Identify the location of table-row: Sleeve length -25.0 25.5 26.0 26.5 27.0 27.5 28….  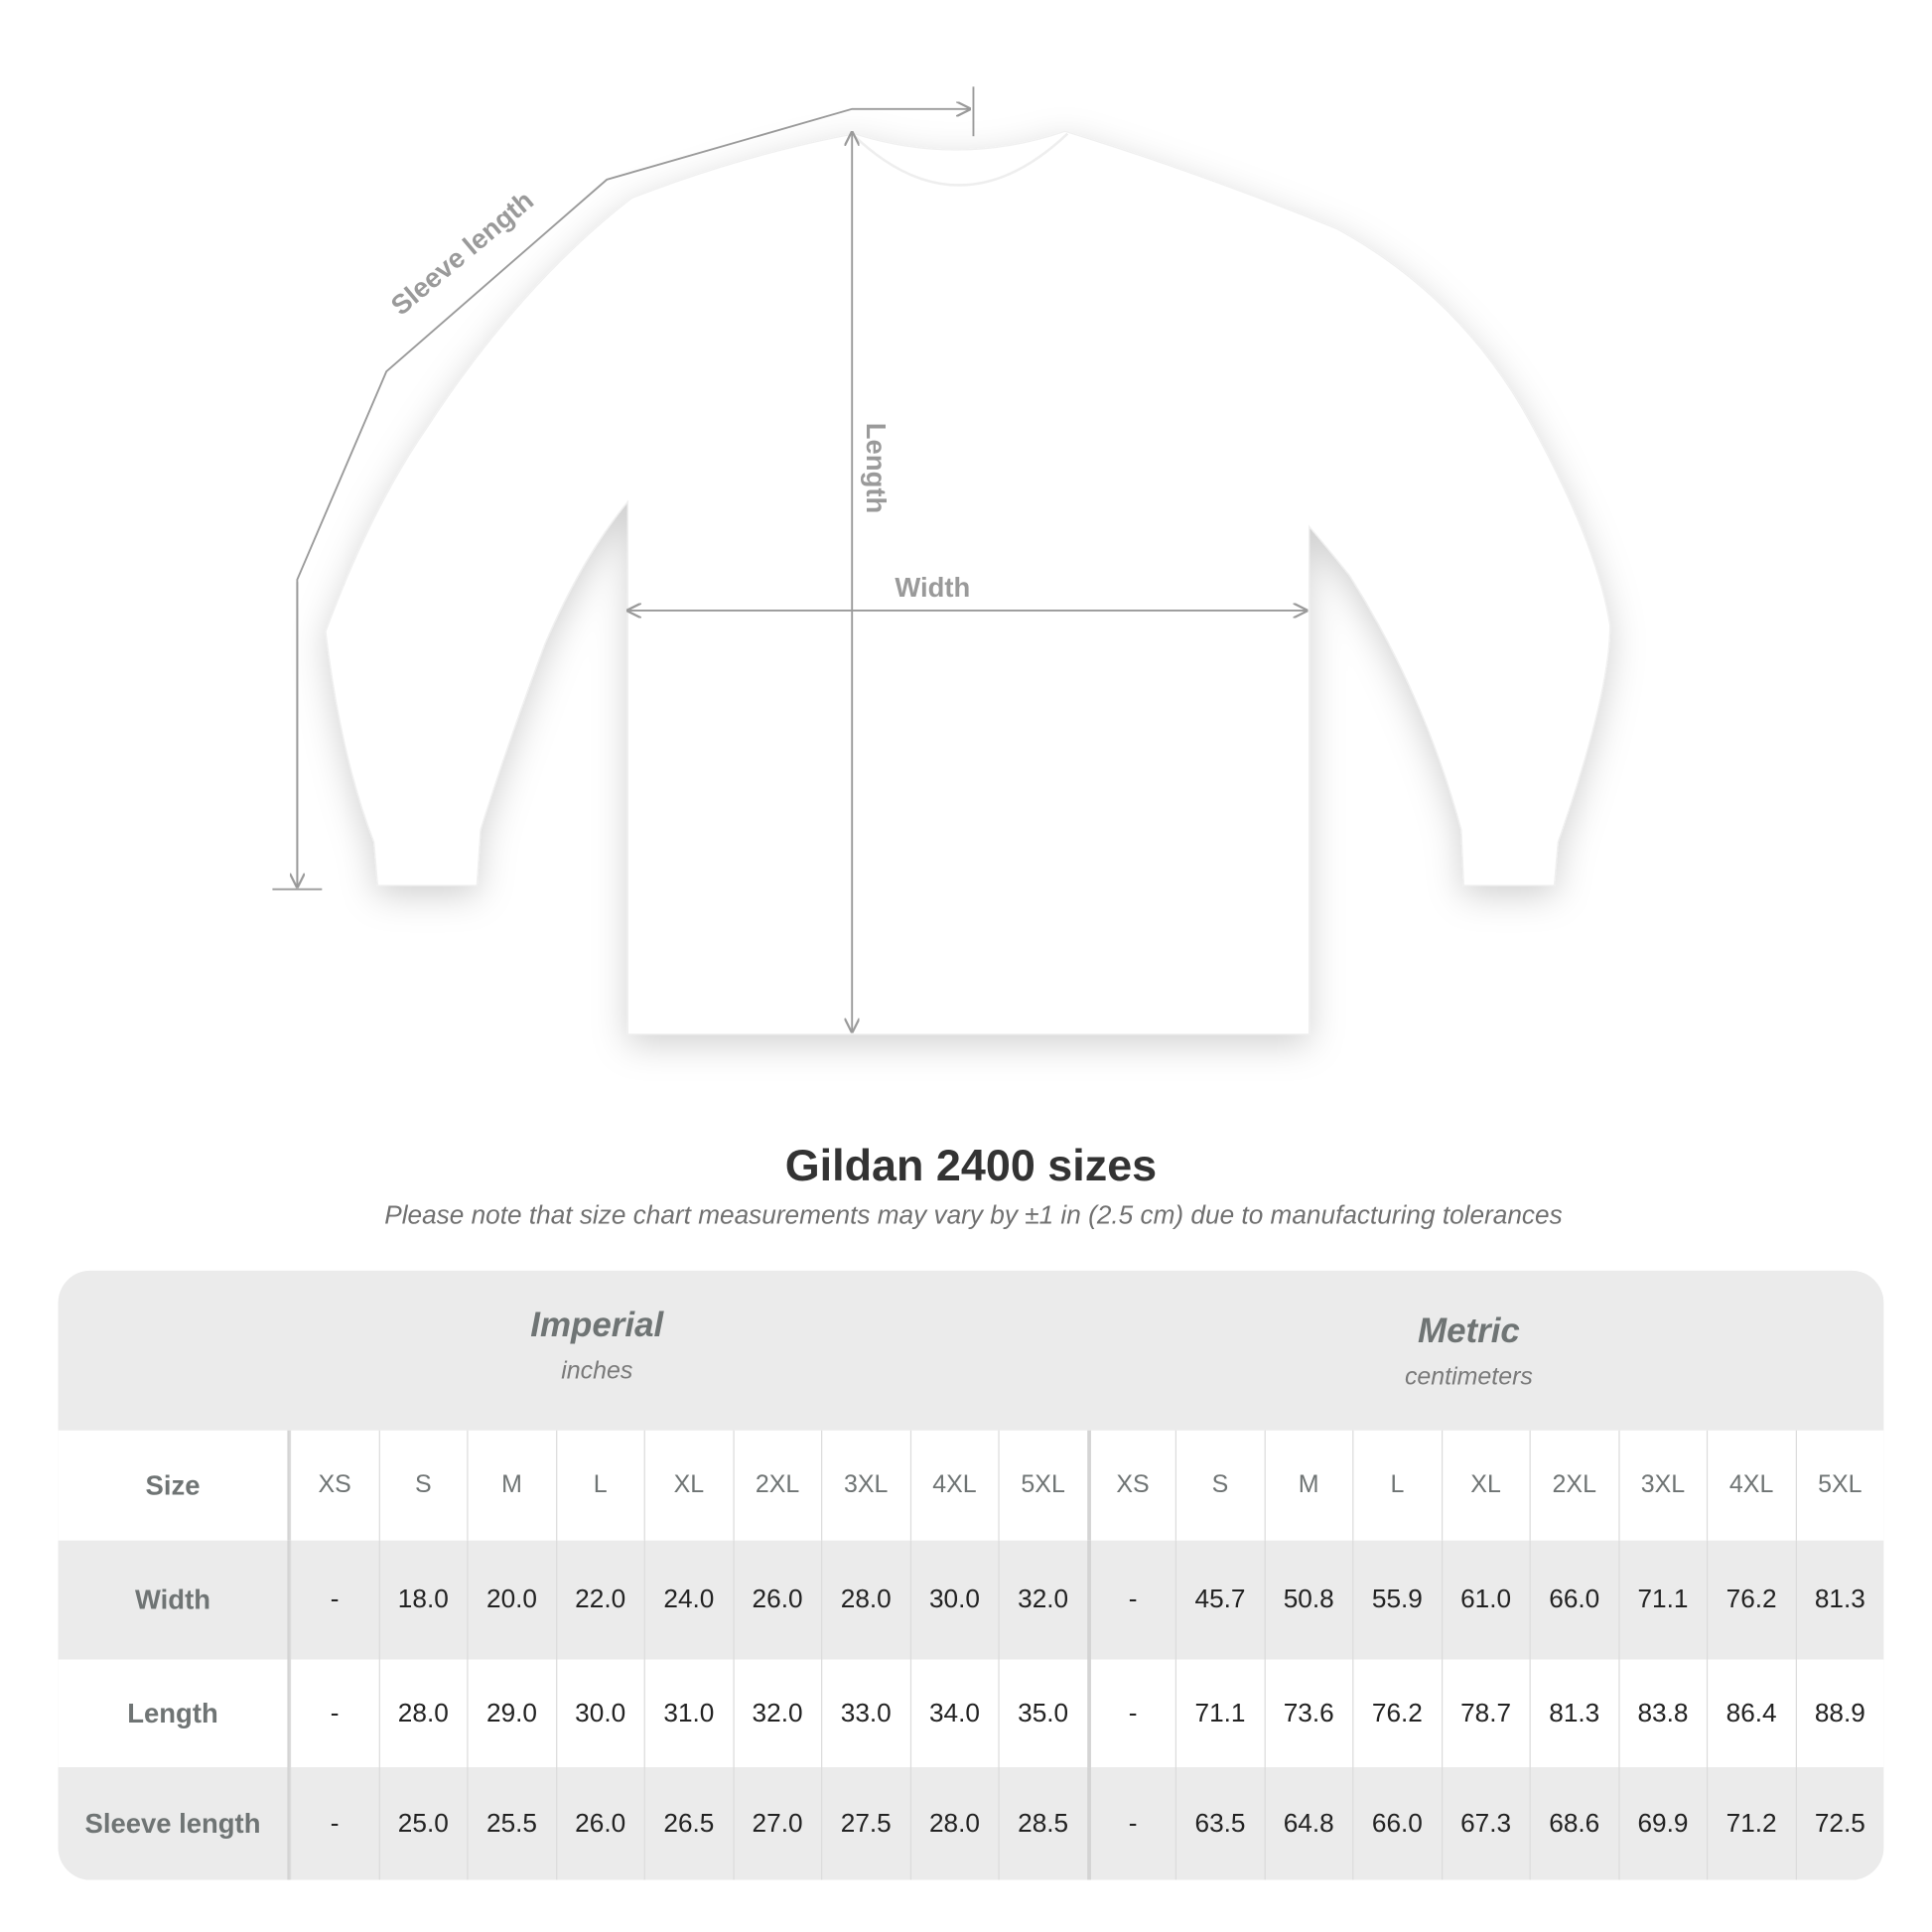
(971, 1823).